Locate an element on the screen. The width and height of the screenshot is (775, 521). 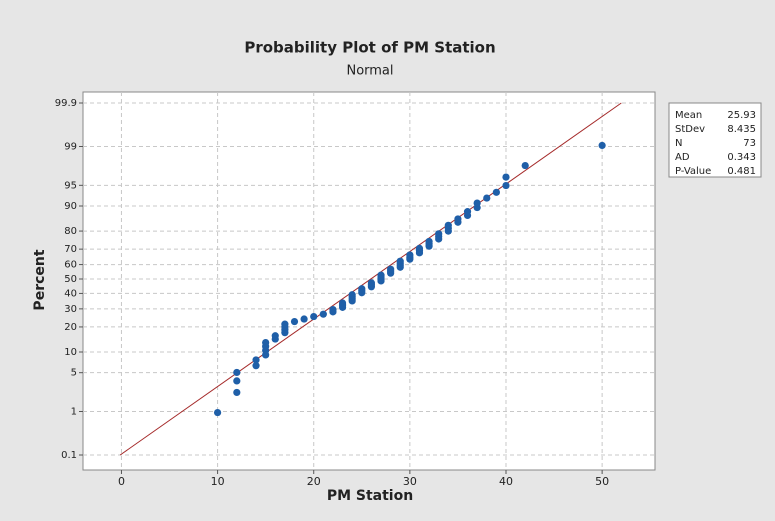
y-tick-label: 40 is located at coordinates (70, 293).